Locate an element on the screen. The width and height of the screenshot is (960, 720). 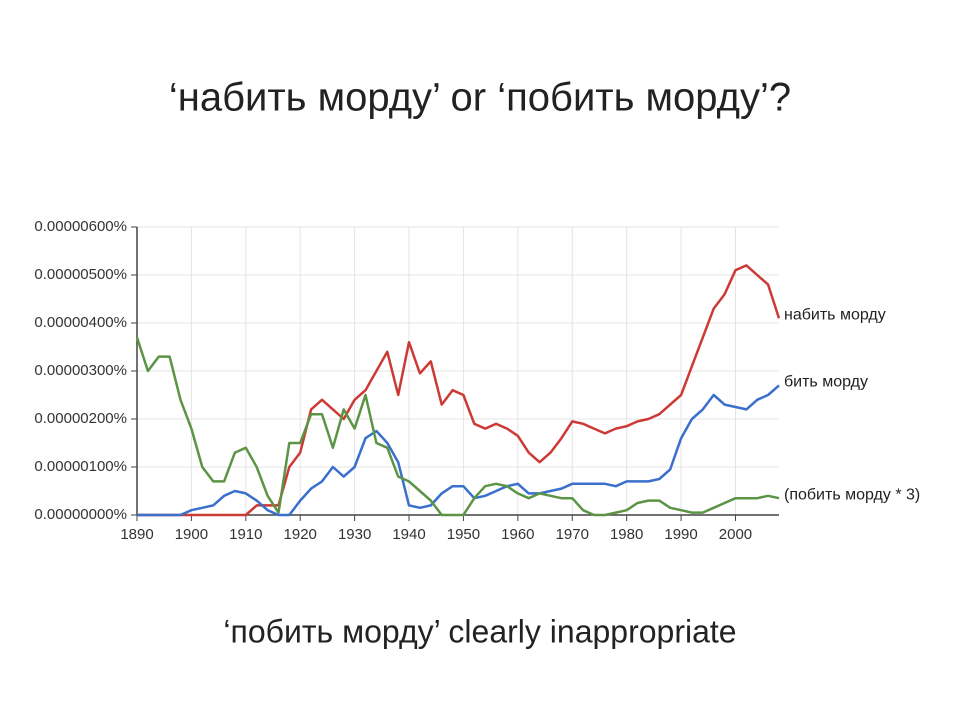
y-tick-label: 0.00000400% is located at coordinates (80, 322).